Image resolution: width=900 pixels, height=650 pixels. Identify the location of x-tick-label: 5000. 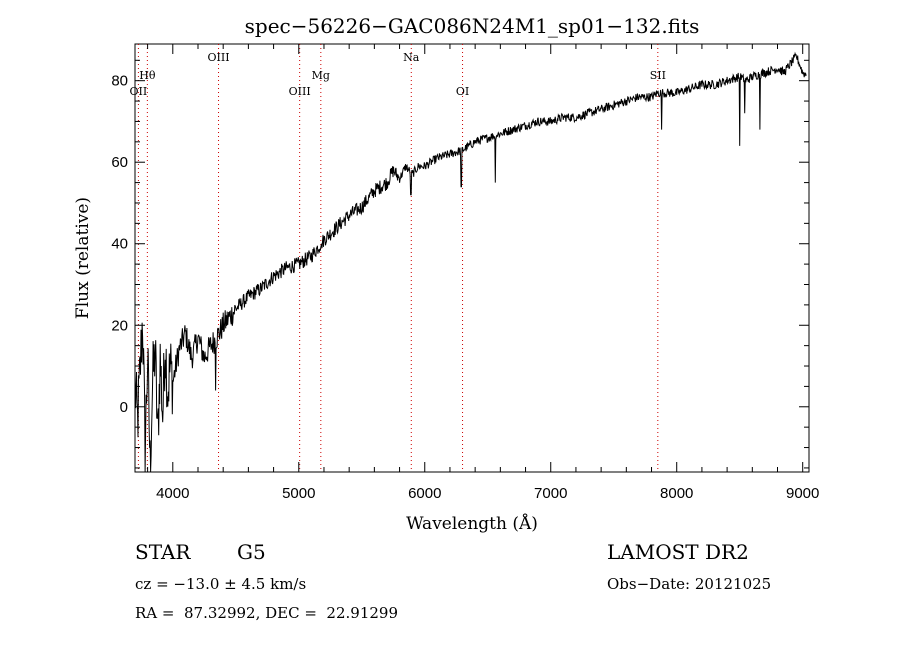
(298, 493).